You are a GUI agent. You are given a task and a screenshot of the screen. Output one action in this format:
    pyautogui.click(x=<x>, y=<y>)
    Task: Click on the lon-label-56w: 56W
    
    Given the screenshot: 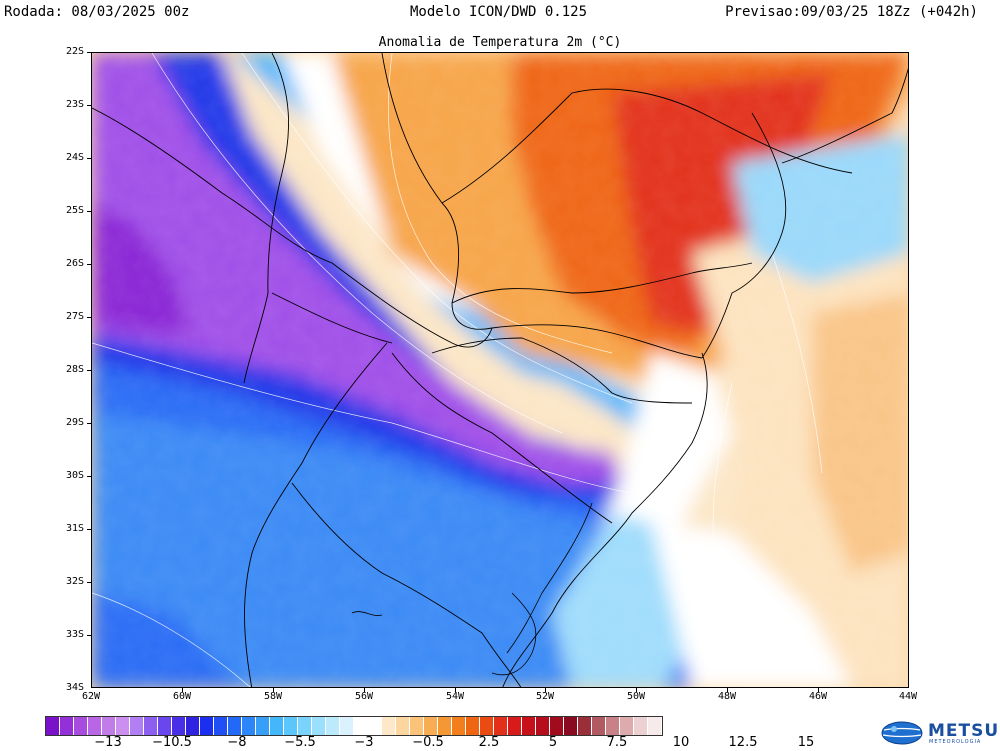 What is the action you would take?
    pyautogui.click(x=364, y=696)
    